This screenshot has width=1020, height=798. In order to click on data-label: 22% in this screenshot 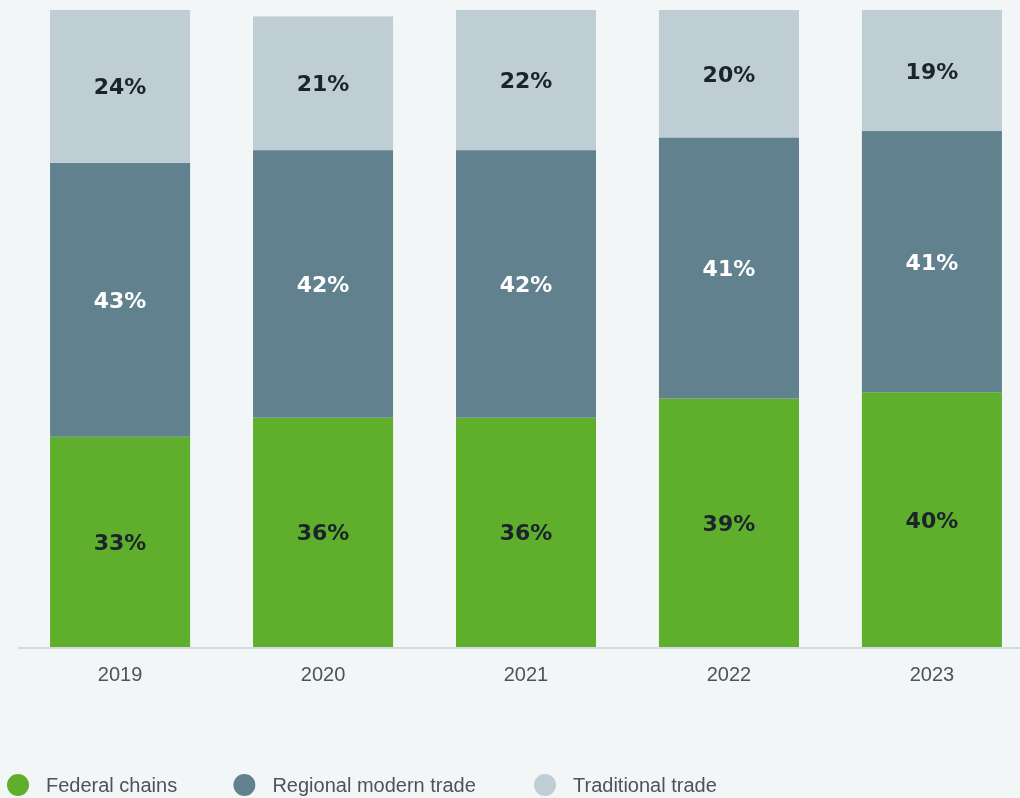, I will do `click(526, 81)`.